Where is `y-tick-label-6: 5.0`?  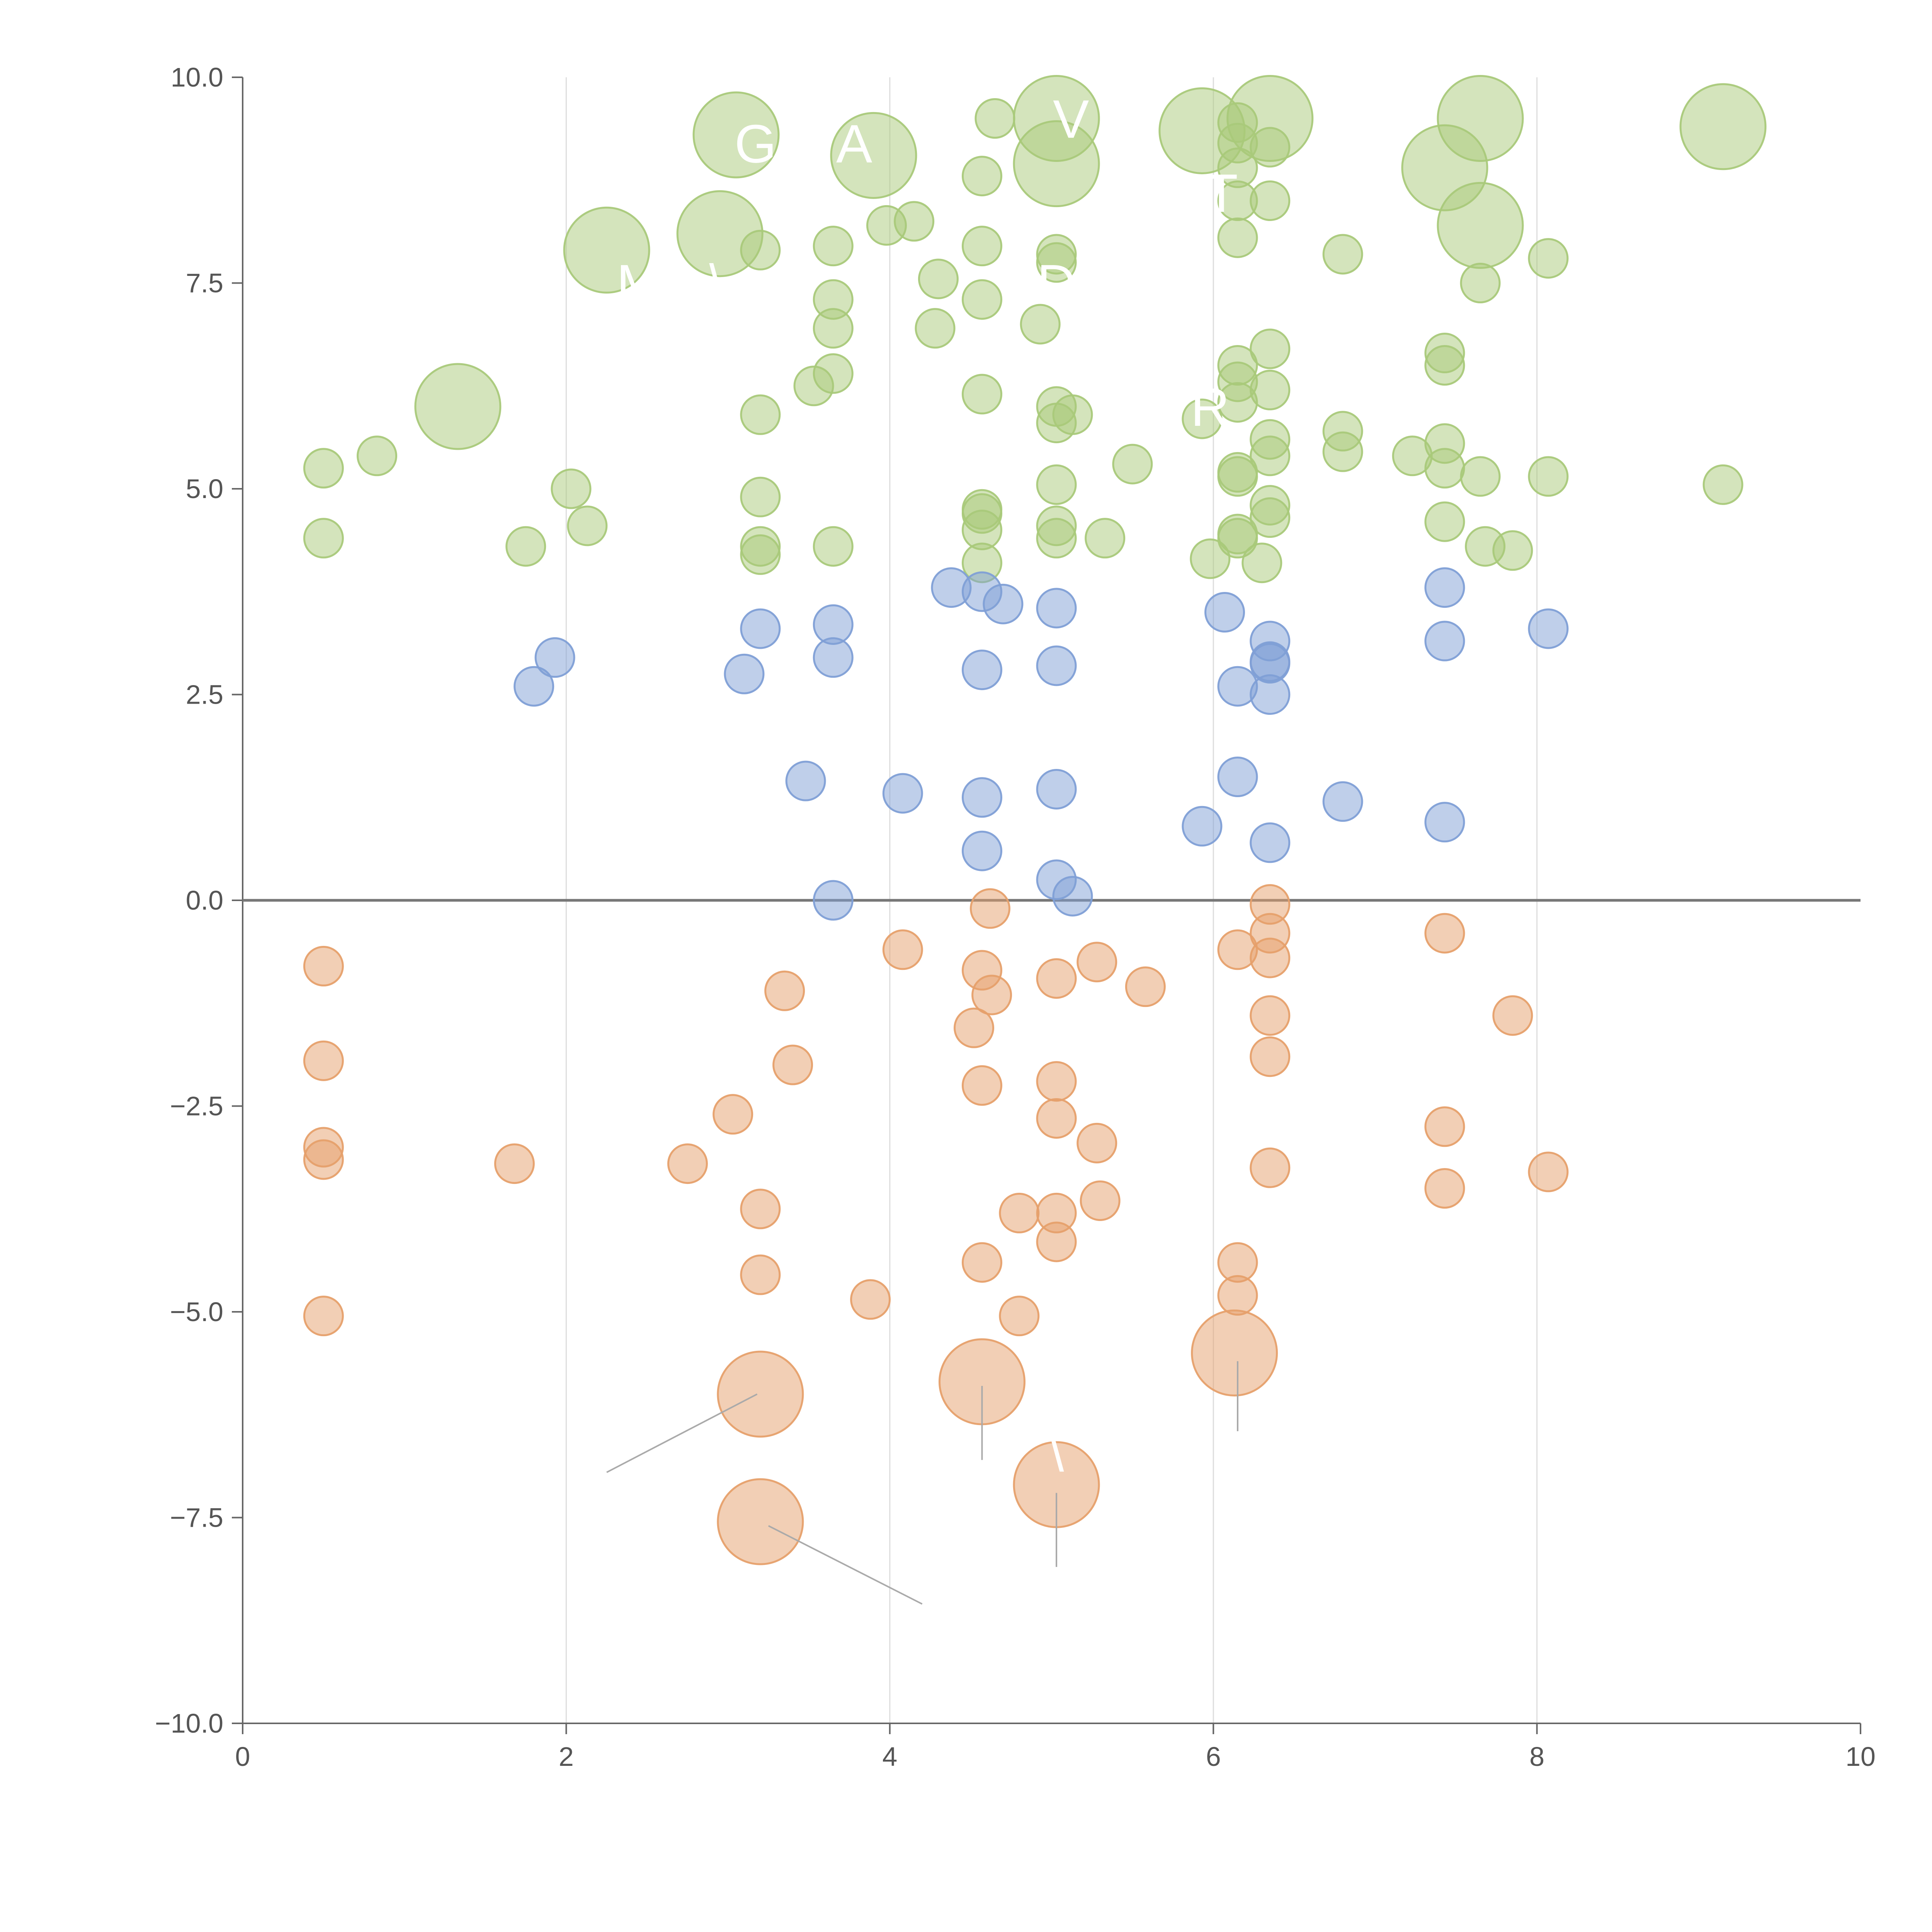 y-tick-label-6: 5.0 is located at coordinates (205, 489).